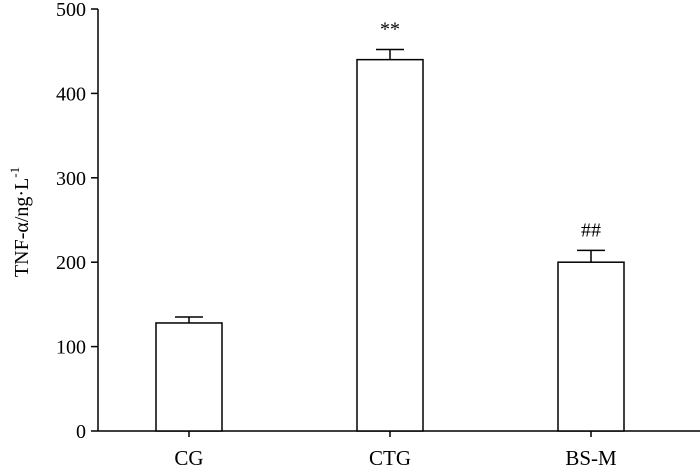 The image size is (700, 471). What do you see at coordinates (71, 10) in the screenshot?
I see `y-tick-label: 500` at bounding box center [71, 10].